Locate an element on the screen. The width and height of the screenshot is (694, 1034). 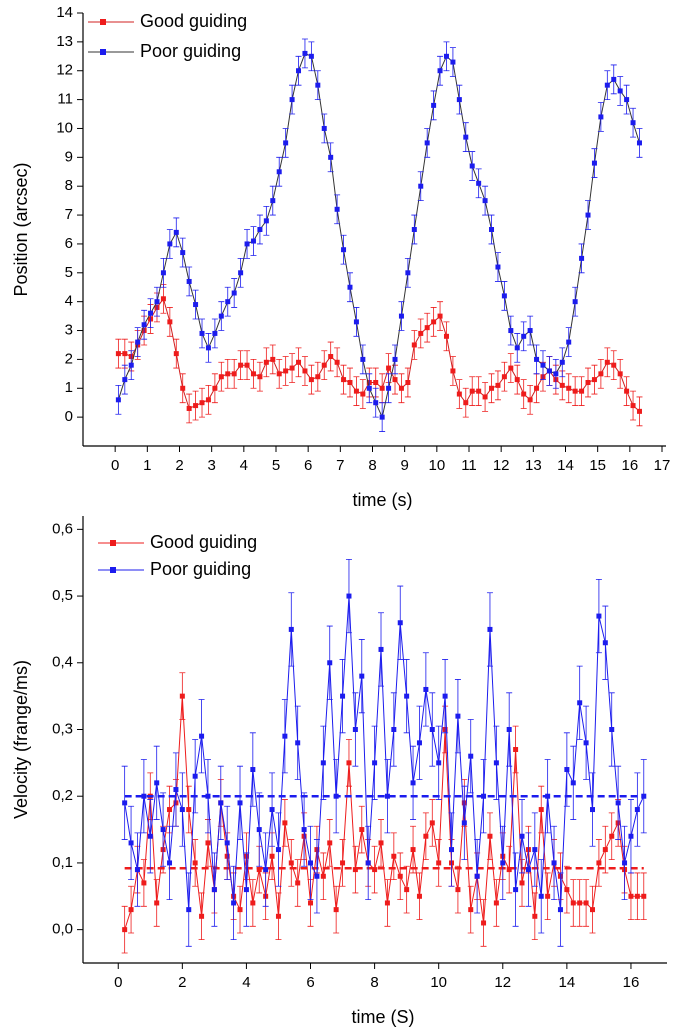
y-tick-label: 0,0 is located at coordinates (62, 929).